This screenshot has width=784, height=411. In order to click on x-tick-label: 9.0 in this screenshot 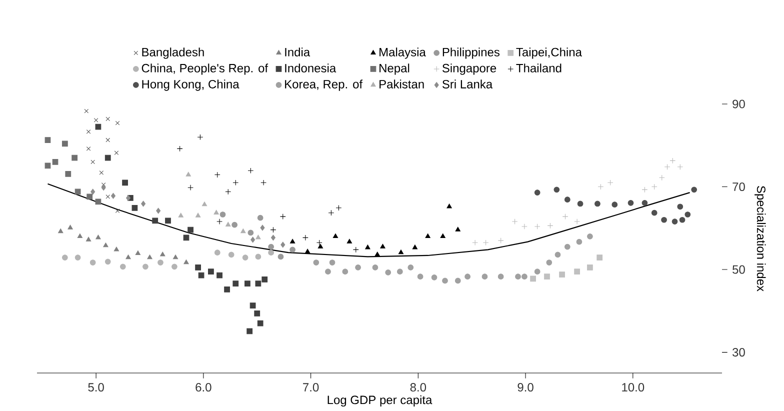, I will do `click(526, 387)`.